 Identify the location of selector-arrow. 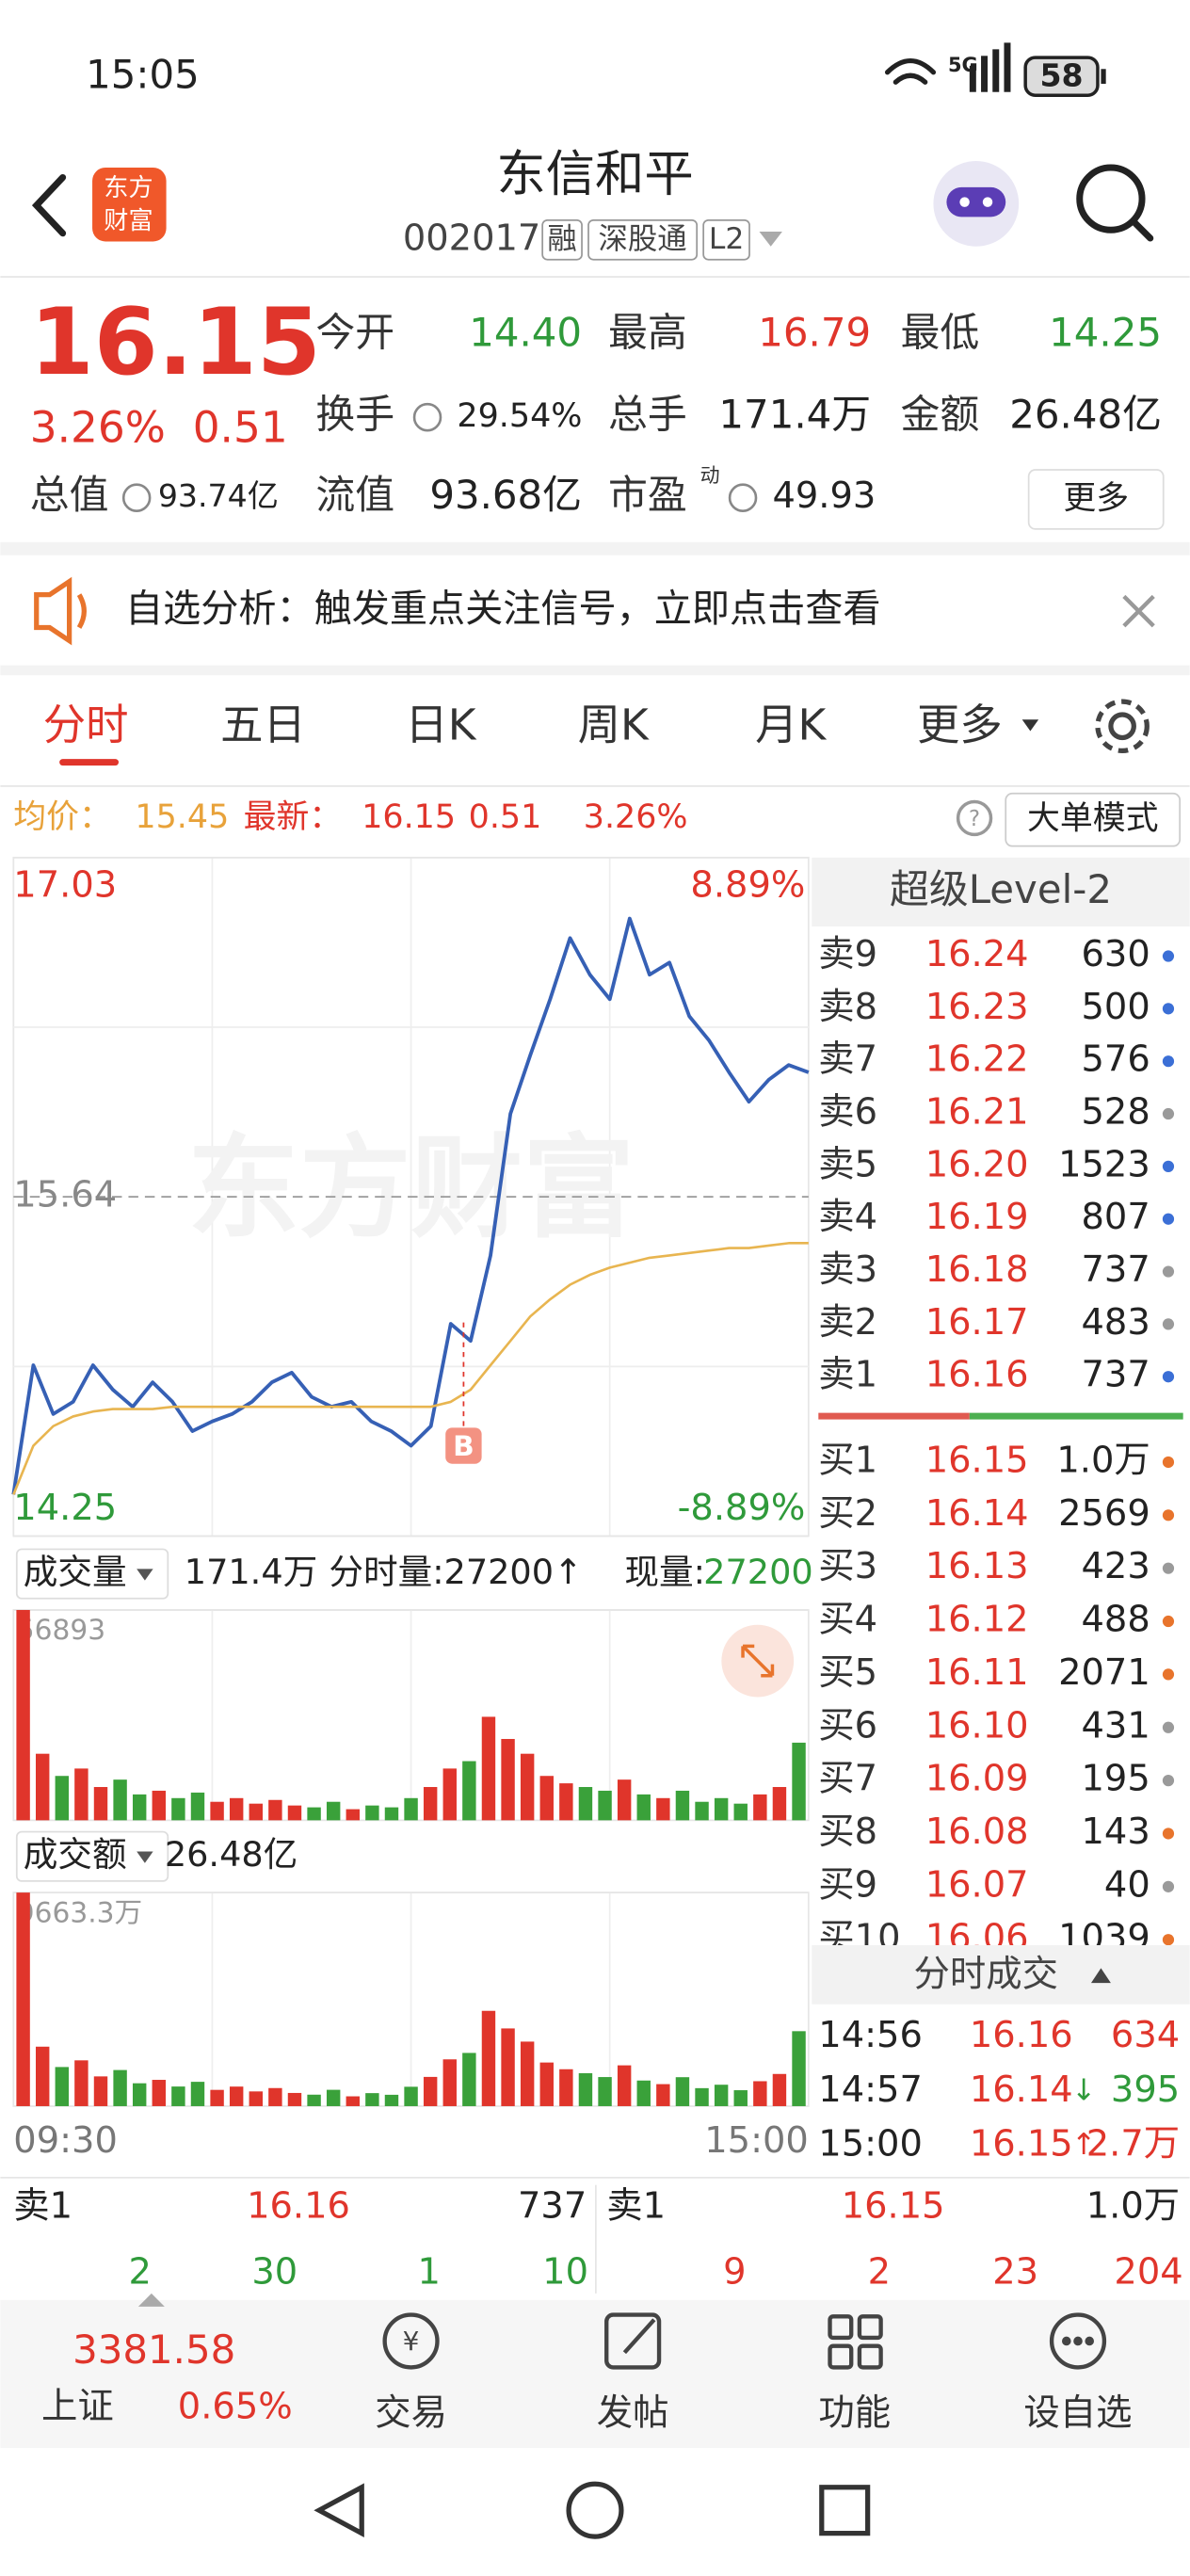
(145, 1857).